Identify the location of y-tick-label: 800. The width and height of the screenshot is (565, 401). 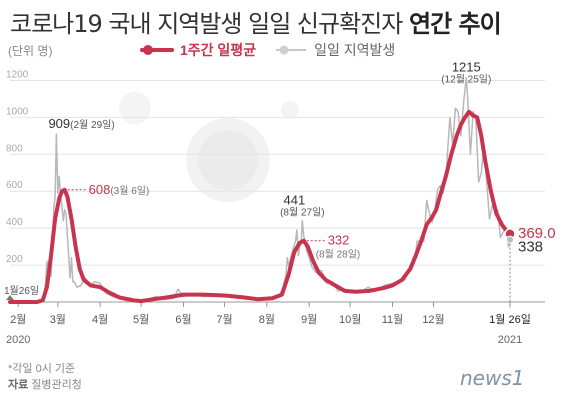
(14, 148).